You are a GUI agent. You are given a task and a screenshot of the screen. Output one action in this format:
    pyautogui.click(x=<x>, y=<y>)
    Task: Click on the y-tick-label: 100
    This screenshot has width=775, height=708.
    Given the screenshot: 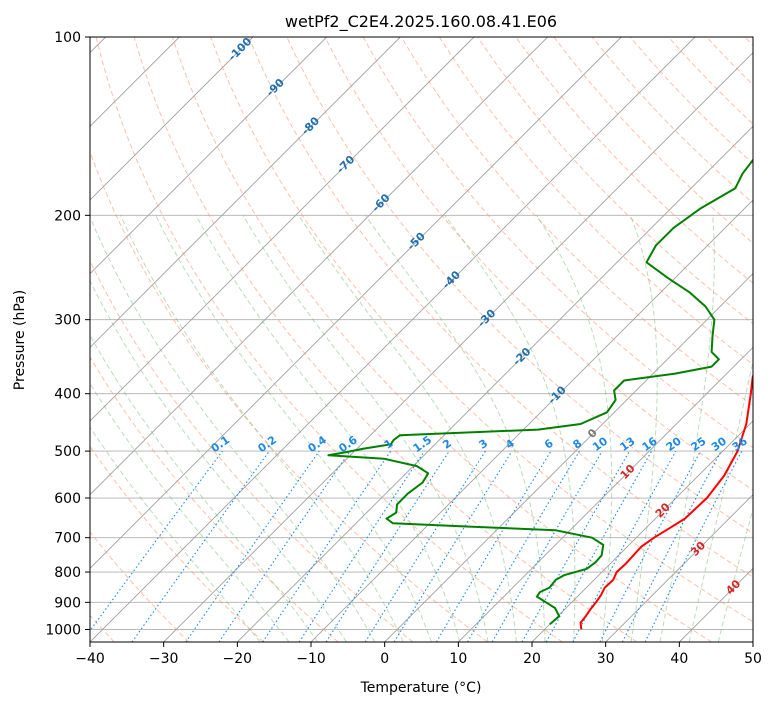 What is the action you would take?
    pyautogui.click(x=67, y=38)
    